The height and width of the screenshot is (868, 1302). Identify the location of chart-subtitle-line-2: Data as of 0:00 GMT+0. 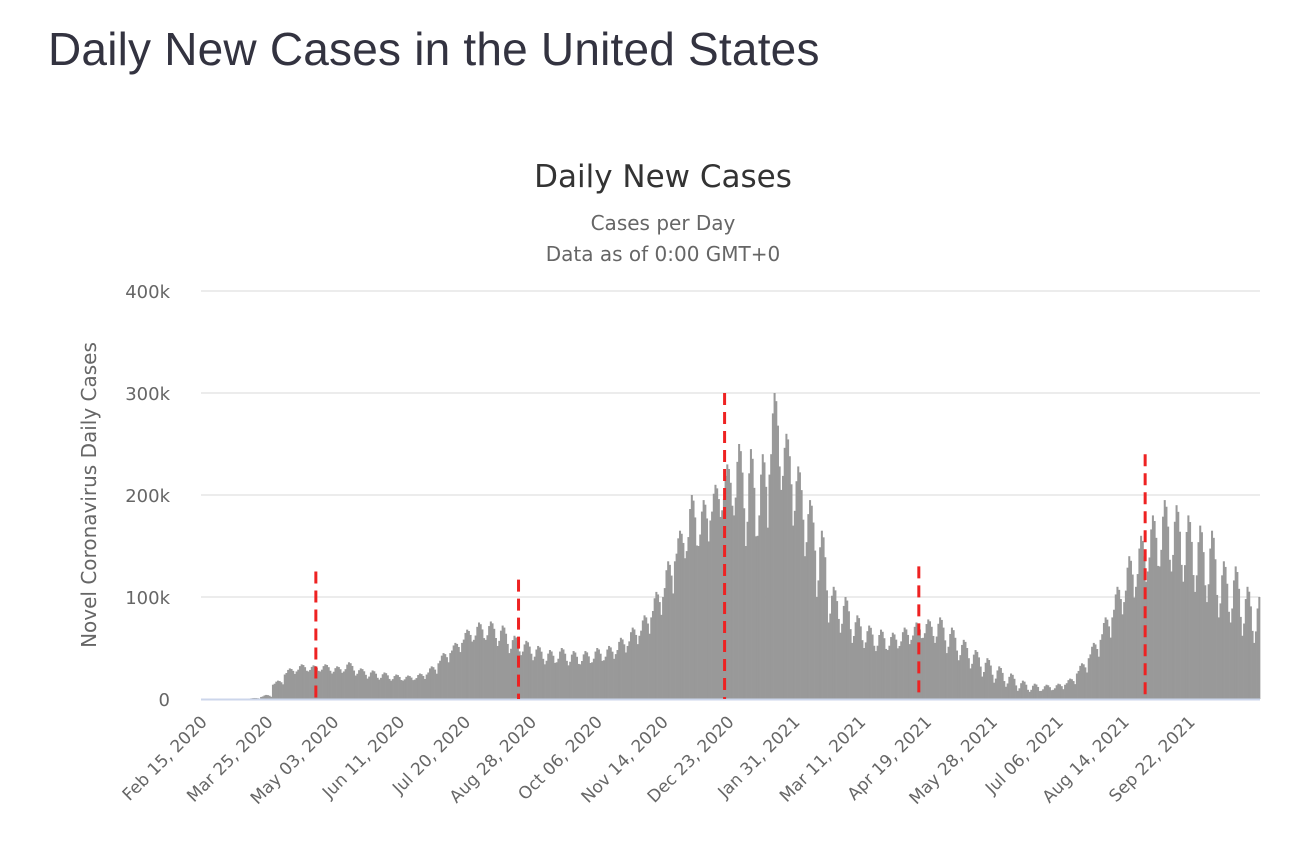
(663, 254).